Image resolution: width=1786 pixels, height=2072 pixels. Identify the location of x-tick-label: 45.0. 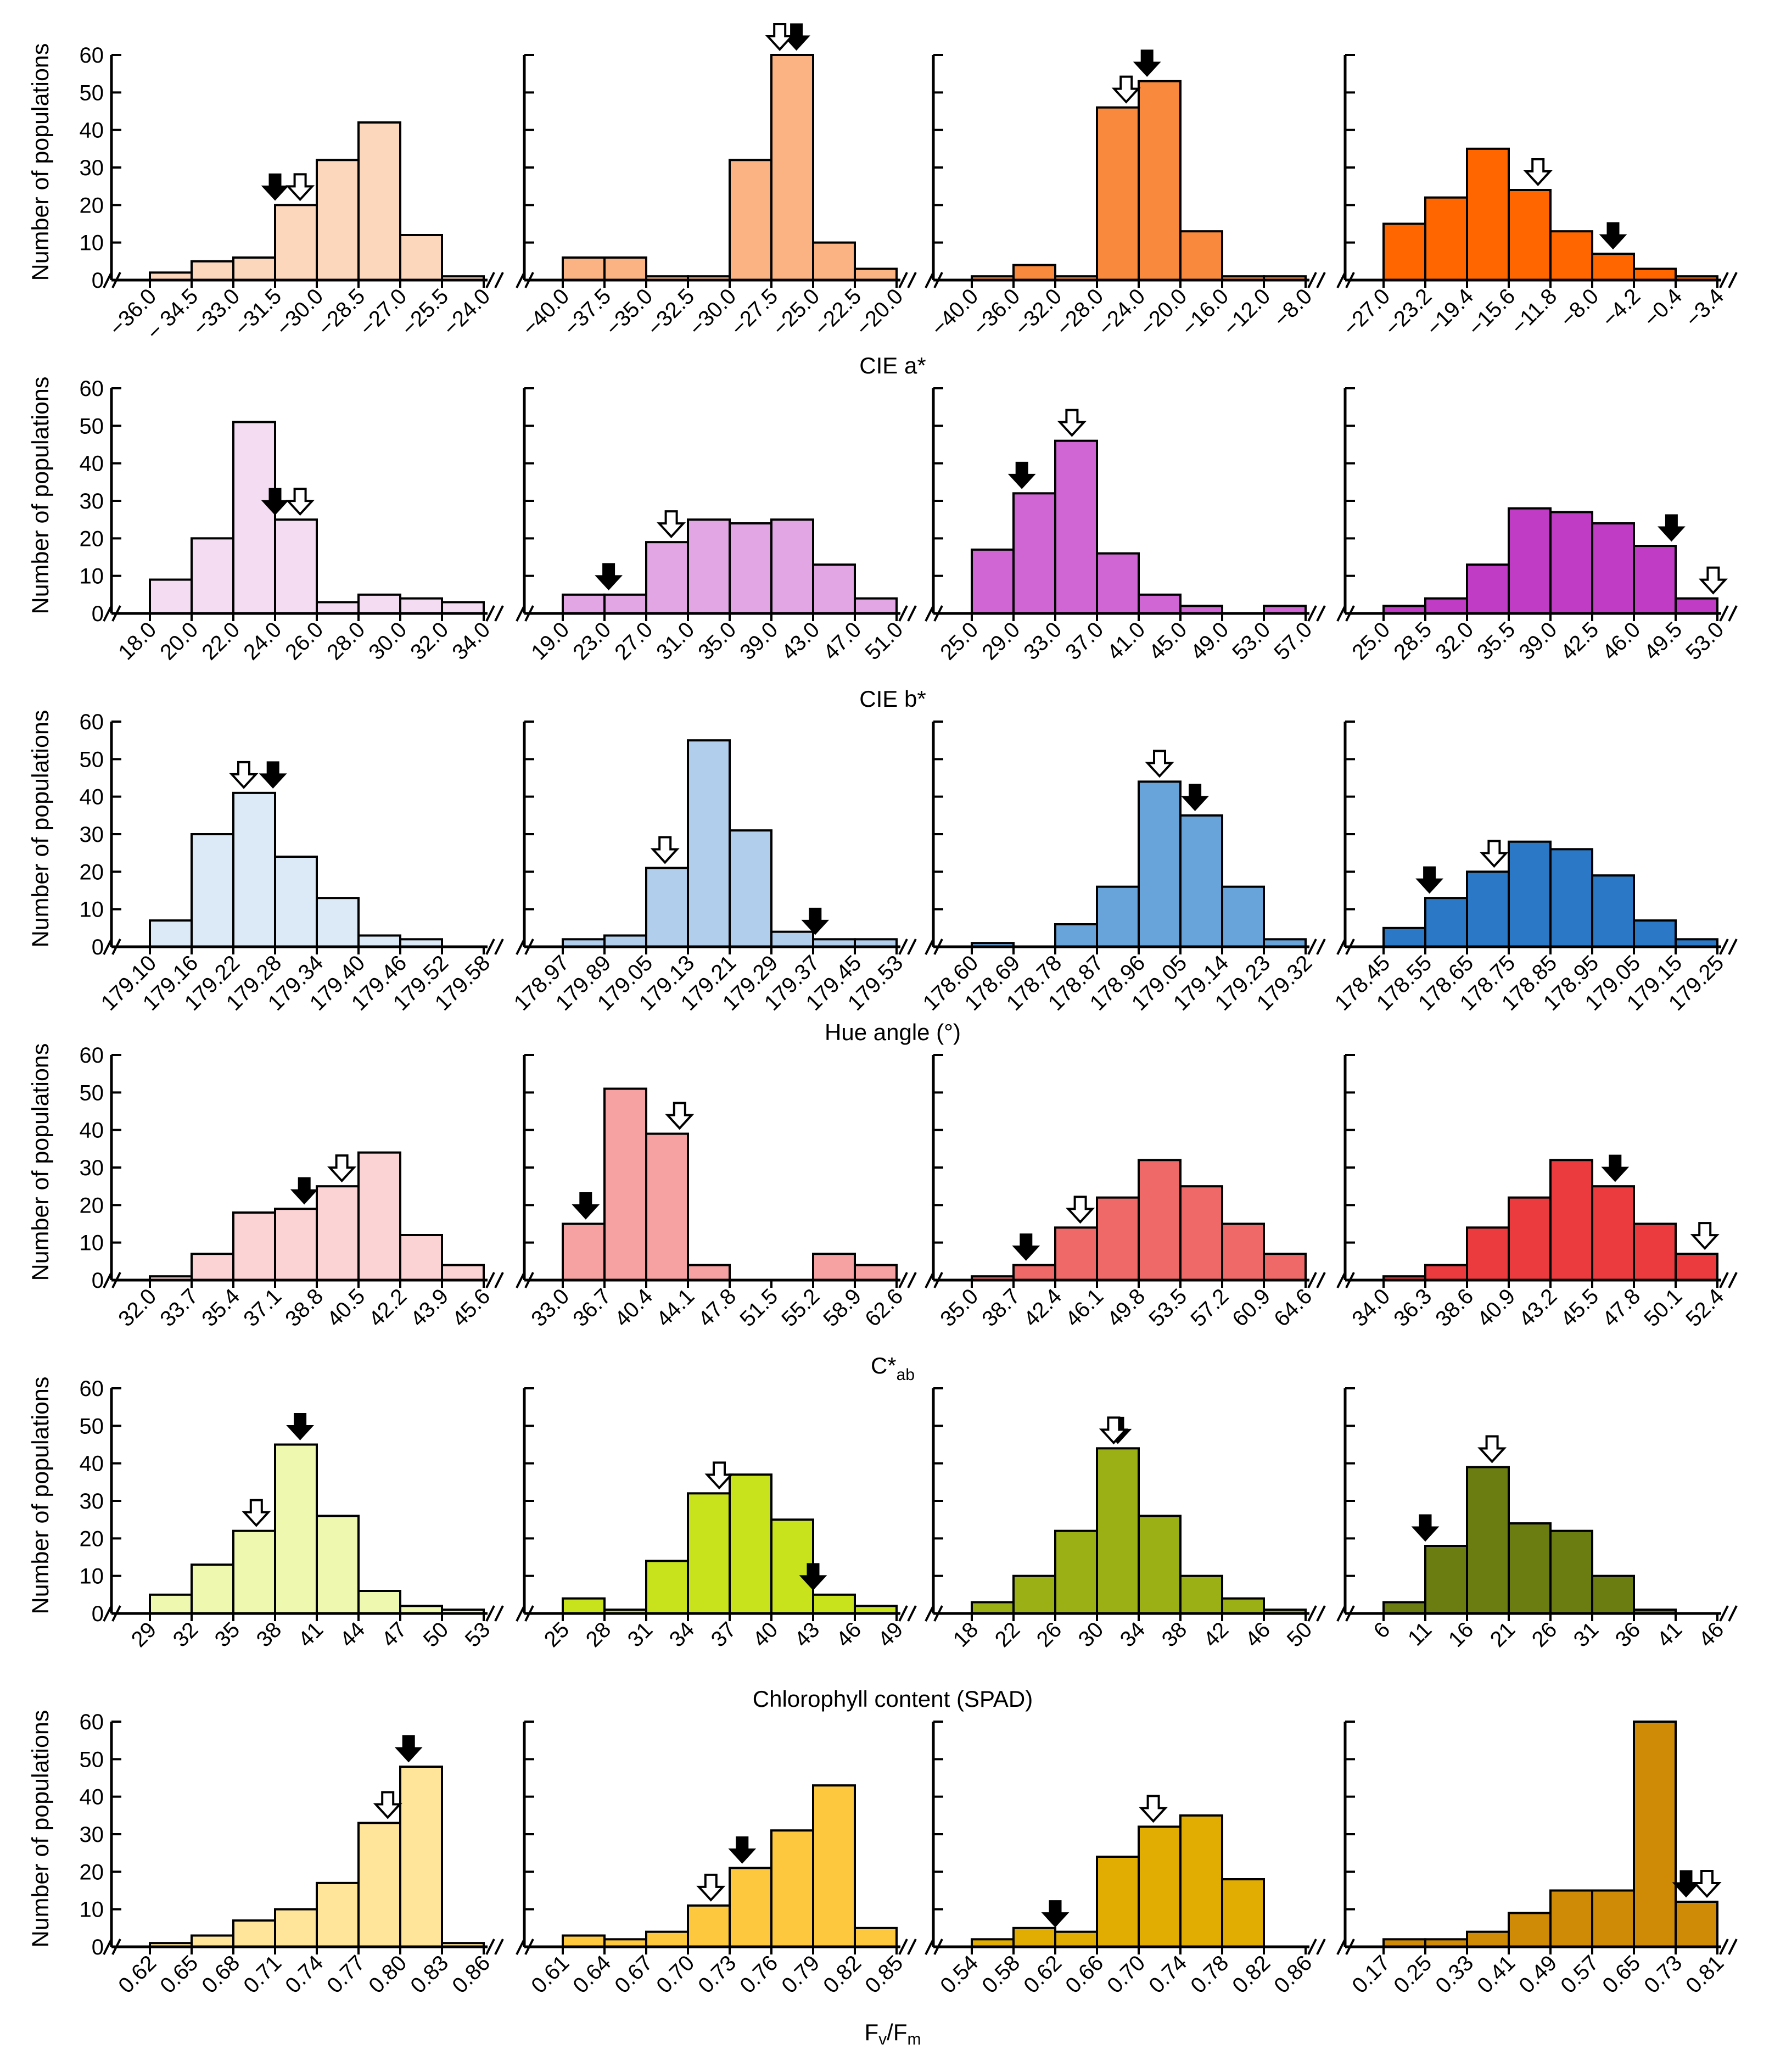
(1168, 641).